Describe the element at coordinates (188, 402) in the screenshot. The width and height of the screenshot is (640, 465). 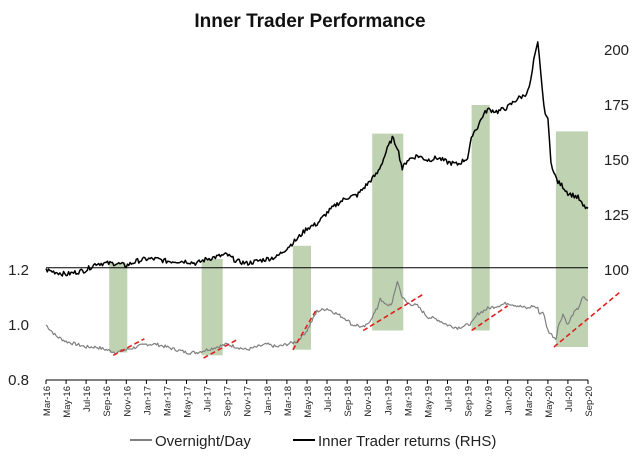
I see `x-axis-tick-label: May-17` at that location.